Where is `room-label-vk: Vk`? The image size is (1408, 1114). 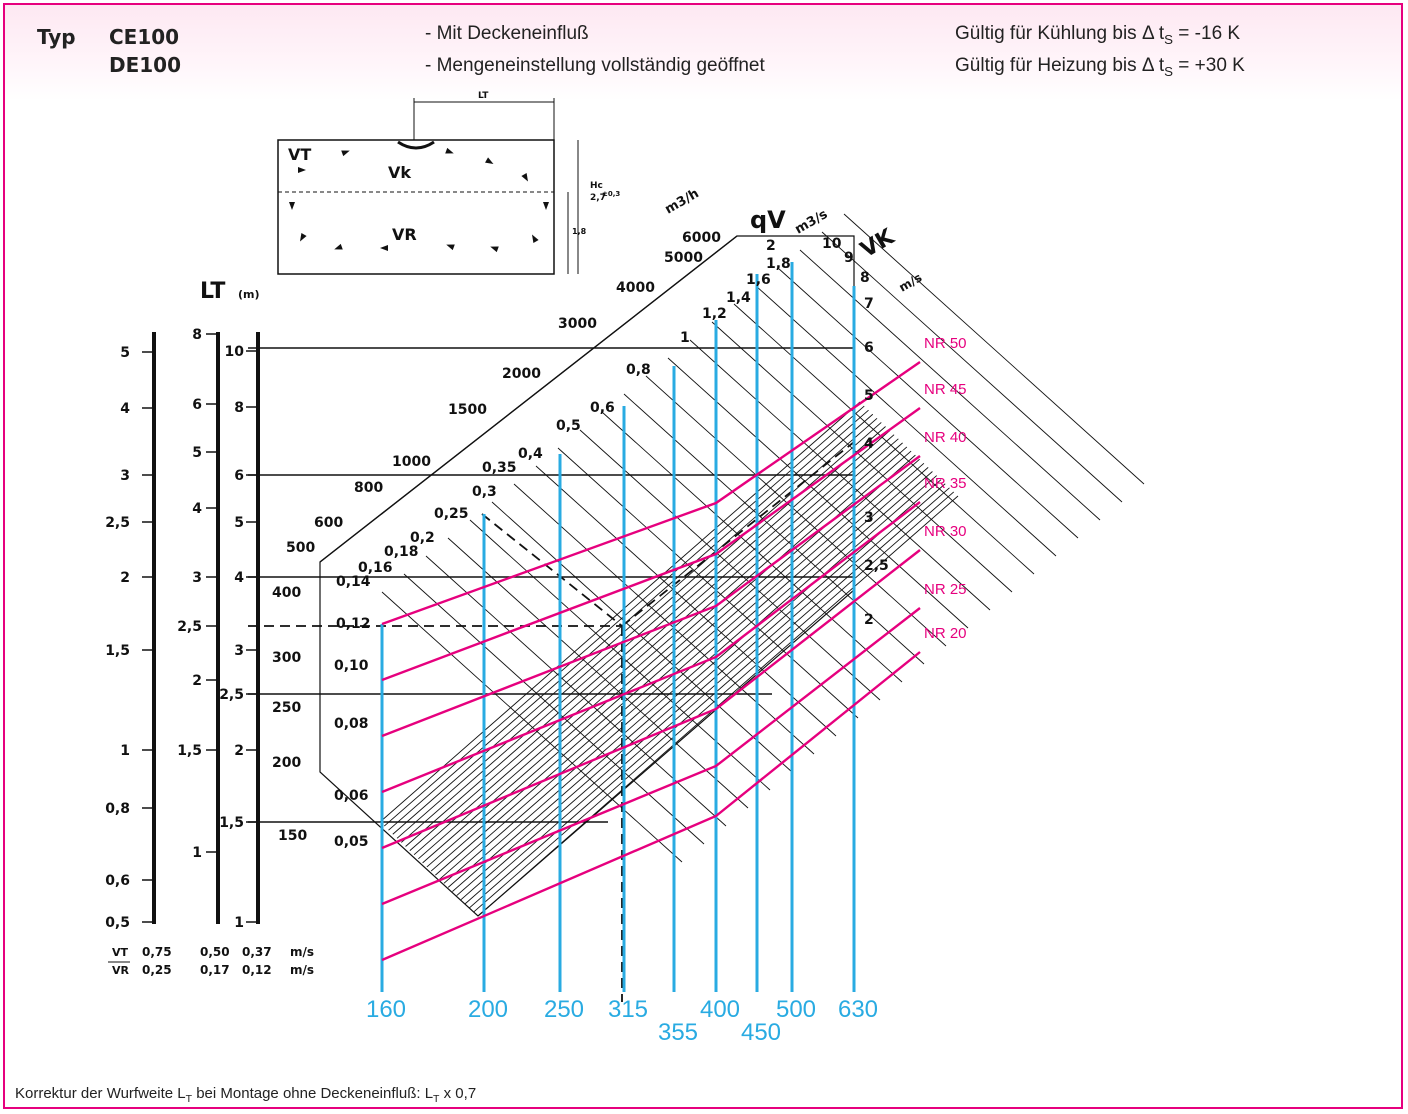 room-label-vk: Vk is located at coordinates (399, 172).